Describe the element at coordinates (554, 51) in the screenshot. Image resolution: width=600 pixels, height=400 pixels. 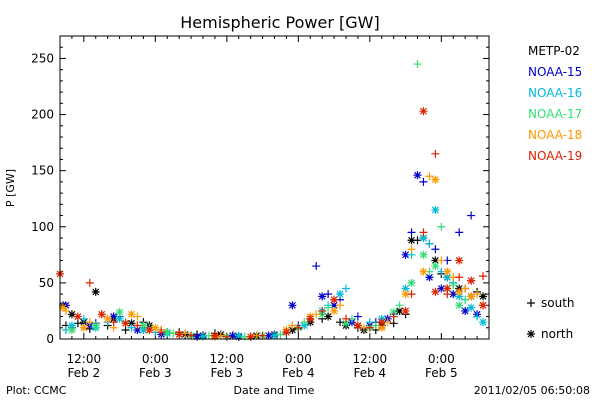
I see `legend-entry: METP-02` at that location.